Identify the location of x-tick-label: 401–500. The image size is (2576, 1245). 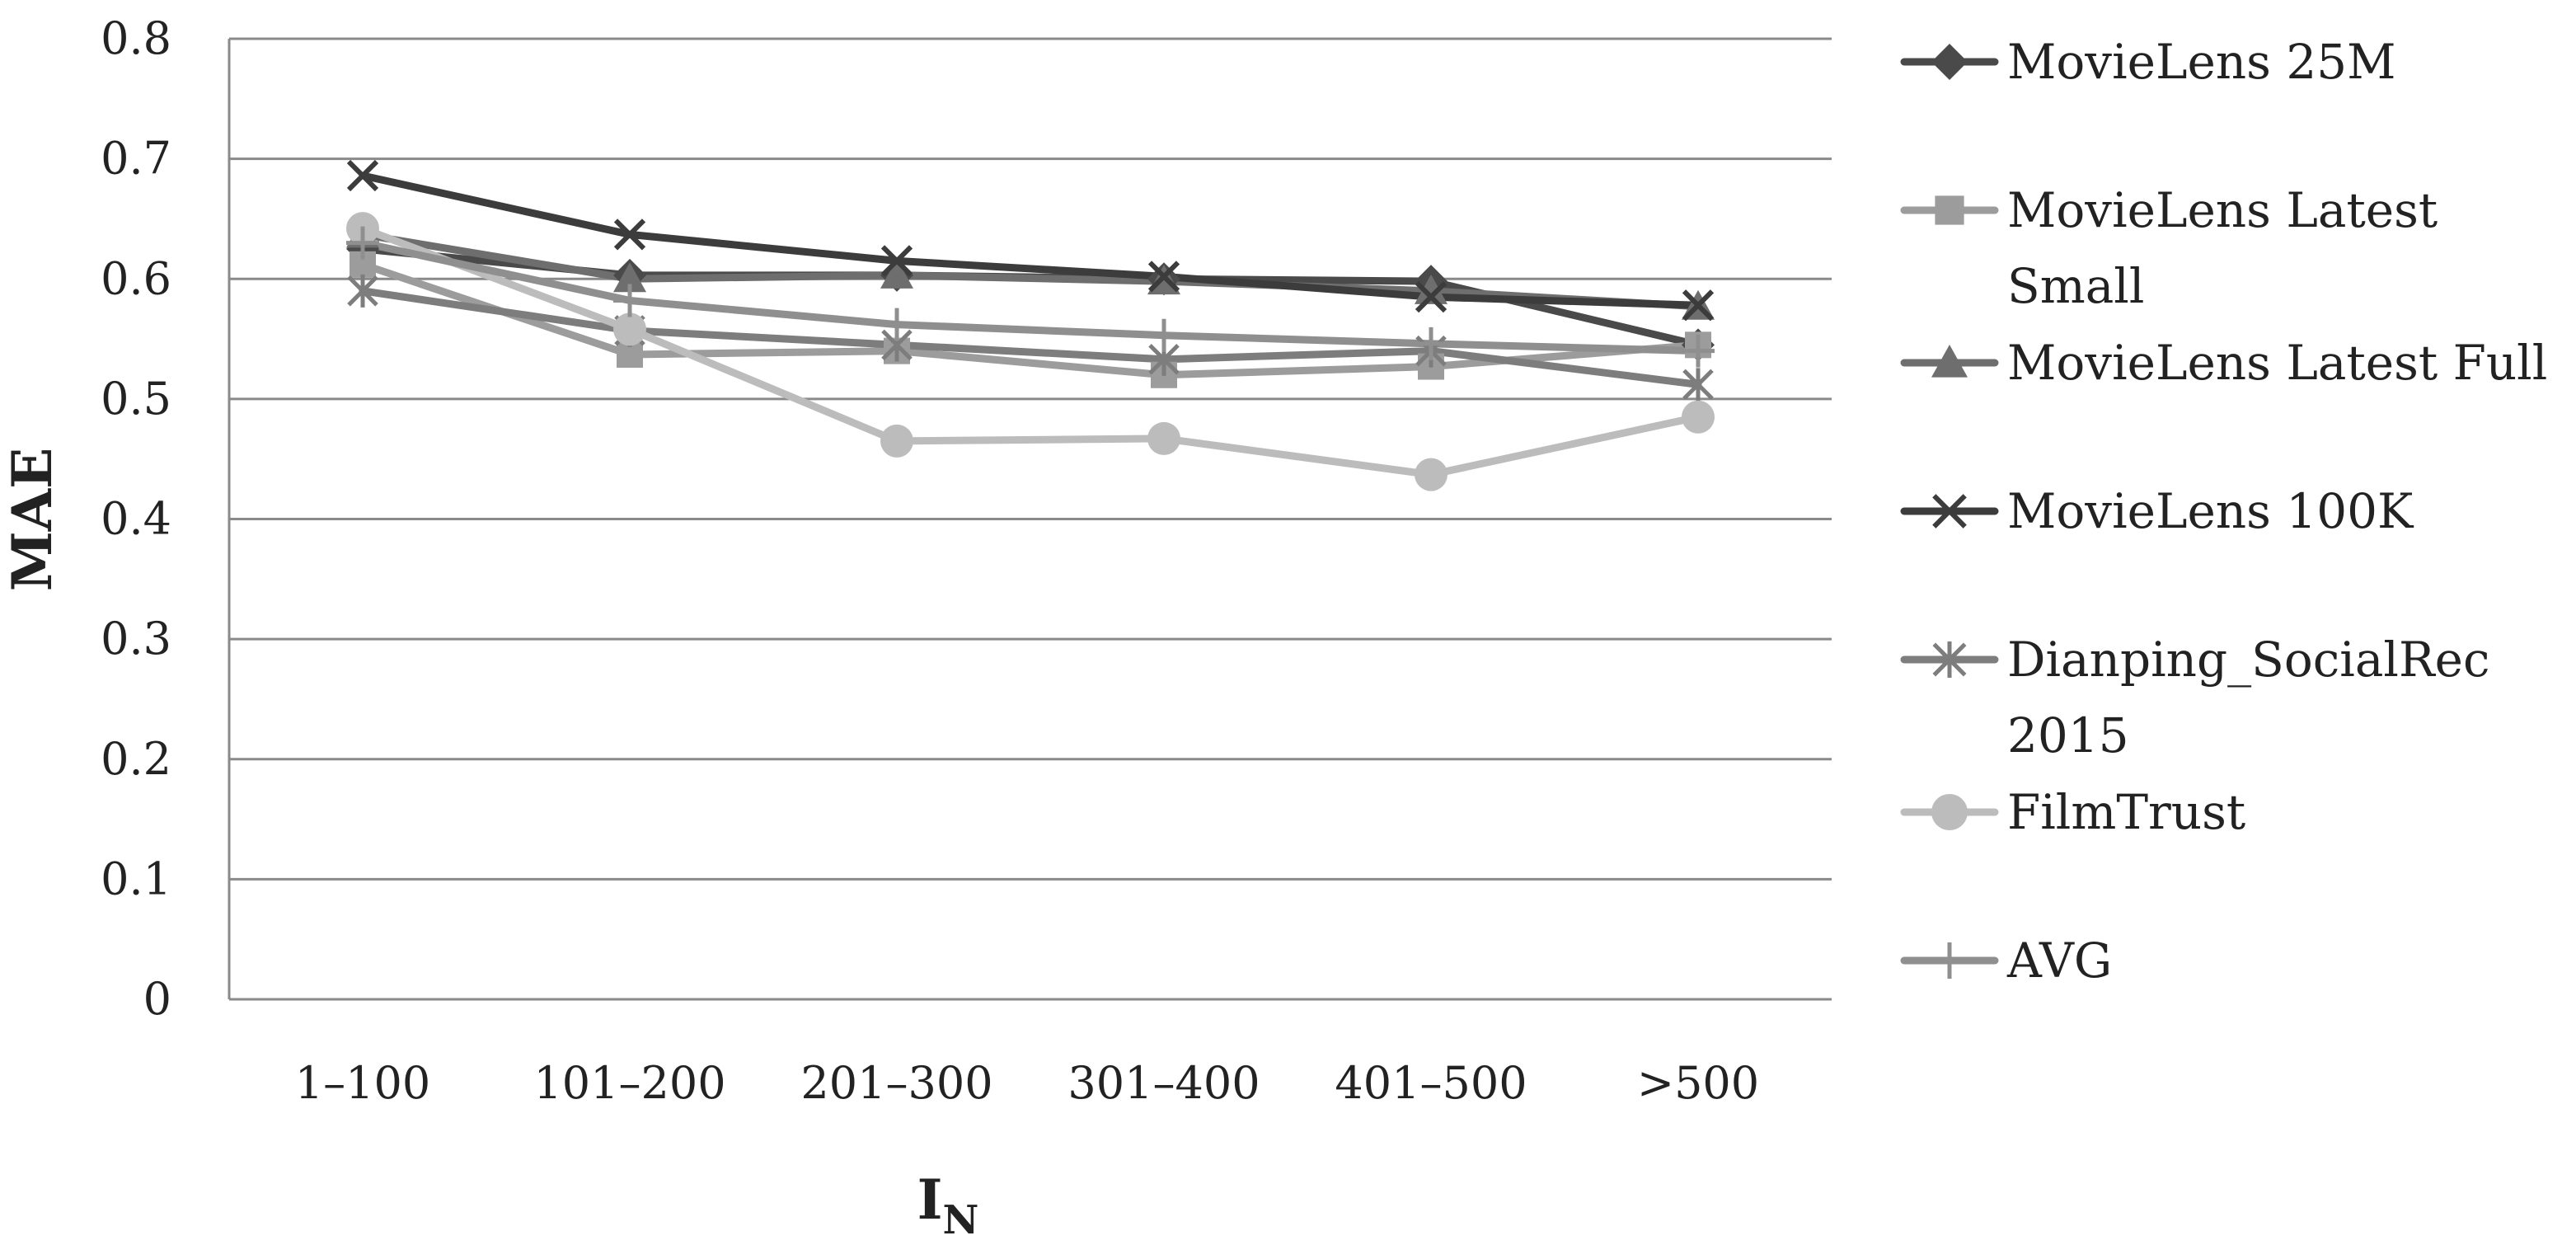
(1431, 1083).